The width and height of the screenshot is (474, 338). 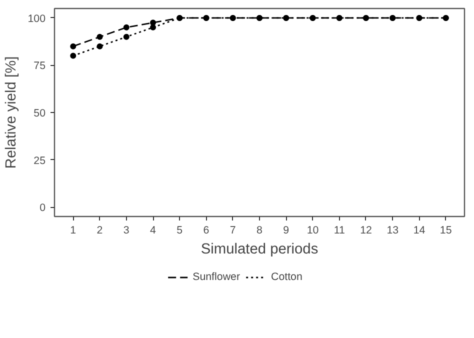 I want to click on legend-label: Cotton, so click(x=286, y=277).